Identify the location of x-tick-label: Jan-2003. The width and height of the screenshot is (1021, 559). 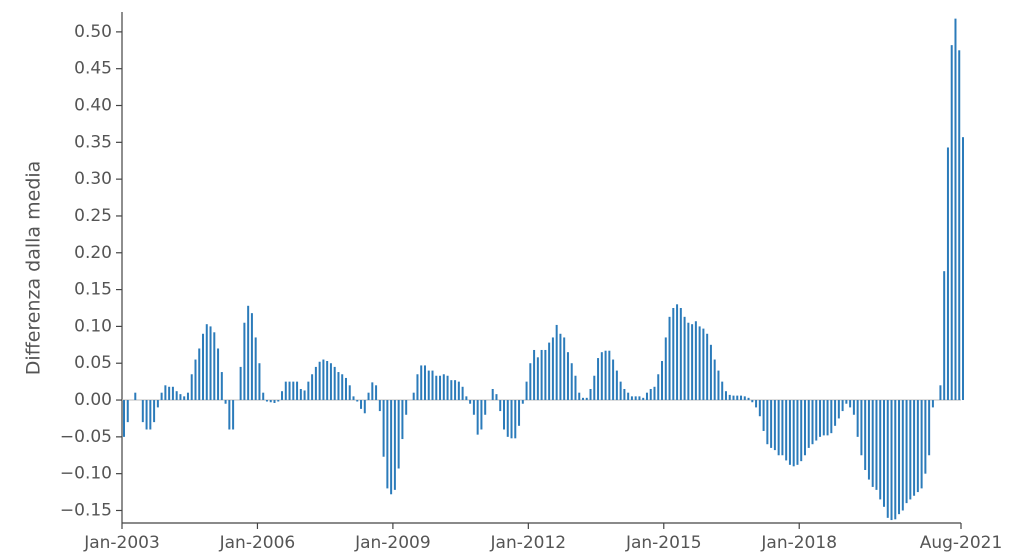
(121, 543).